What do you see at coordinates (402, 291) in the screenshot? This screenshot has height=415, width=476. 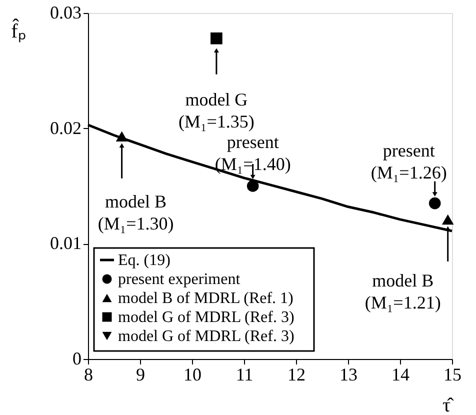 I see `annotation: model B (M₁=1.21)` at bounding box center [402, 291].